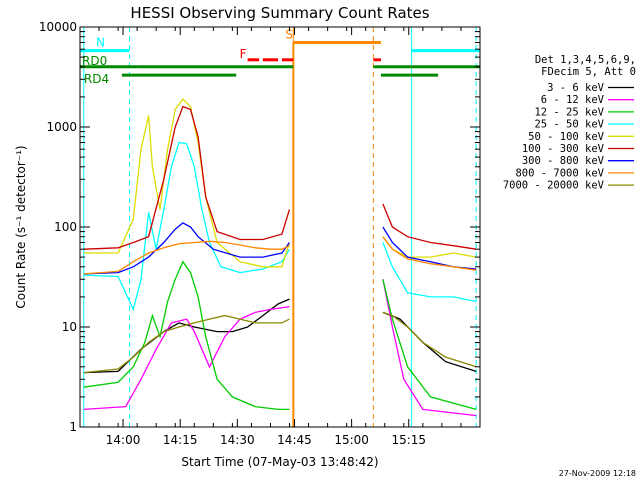 The image size is (640, 480). What do you see at coordinates (180, 440) in the screenshot?
I see `x-tick-label-1: 14:15` at bounding box center [180, 440].